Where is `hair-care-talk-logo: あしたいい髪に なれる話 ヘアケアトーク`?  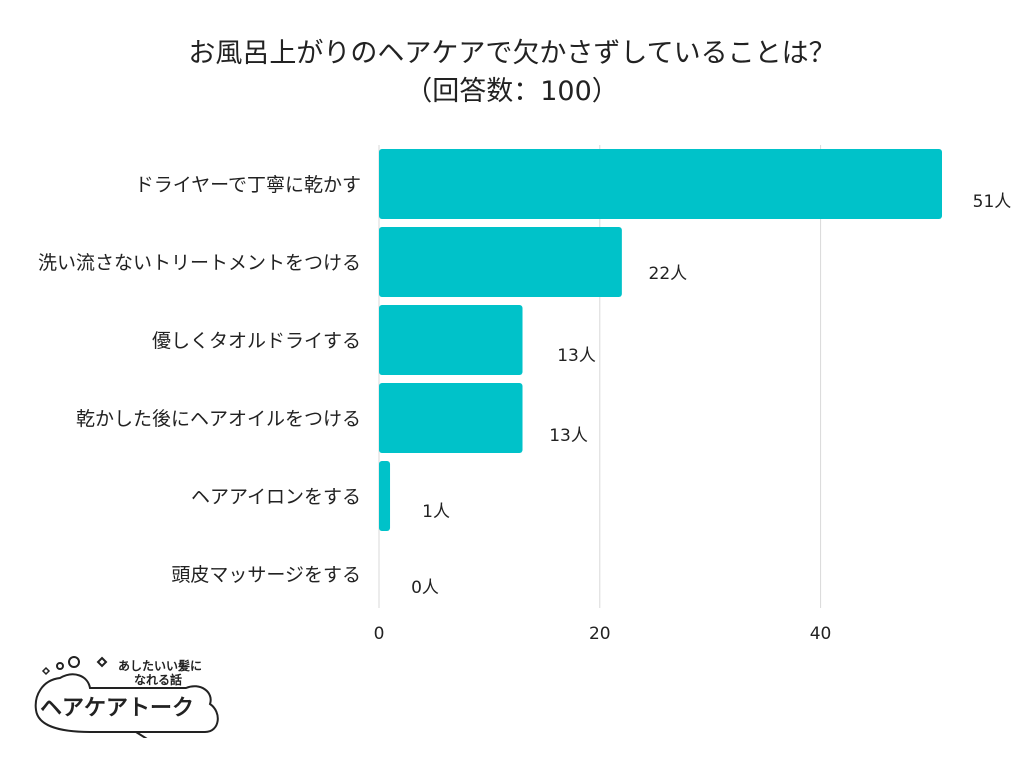 hair-care-talk-logo: あしたいい髪に なれる話 ヘアケアトーク is located at coordinates (126, 697).